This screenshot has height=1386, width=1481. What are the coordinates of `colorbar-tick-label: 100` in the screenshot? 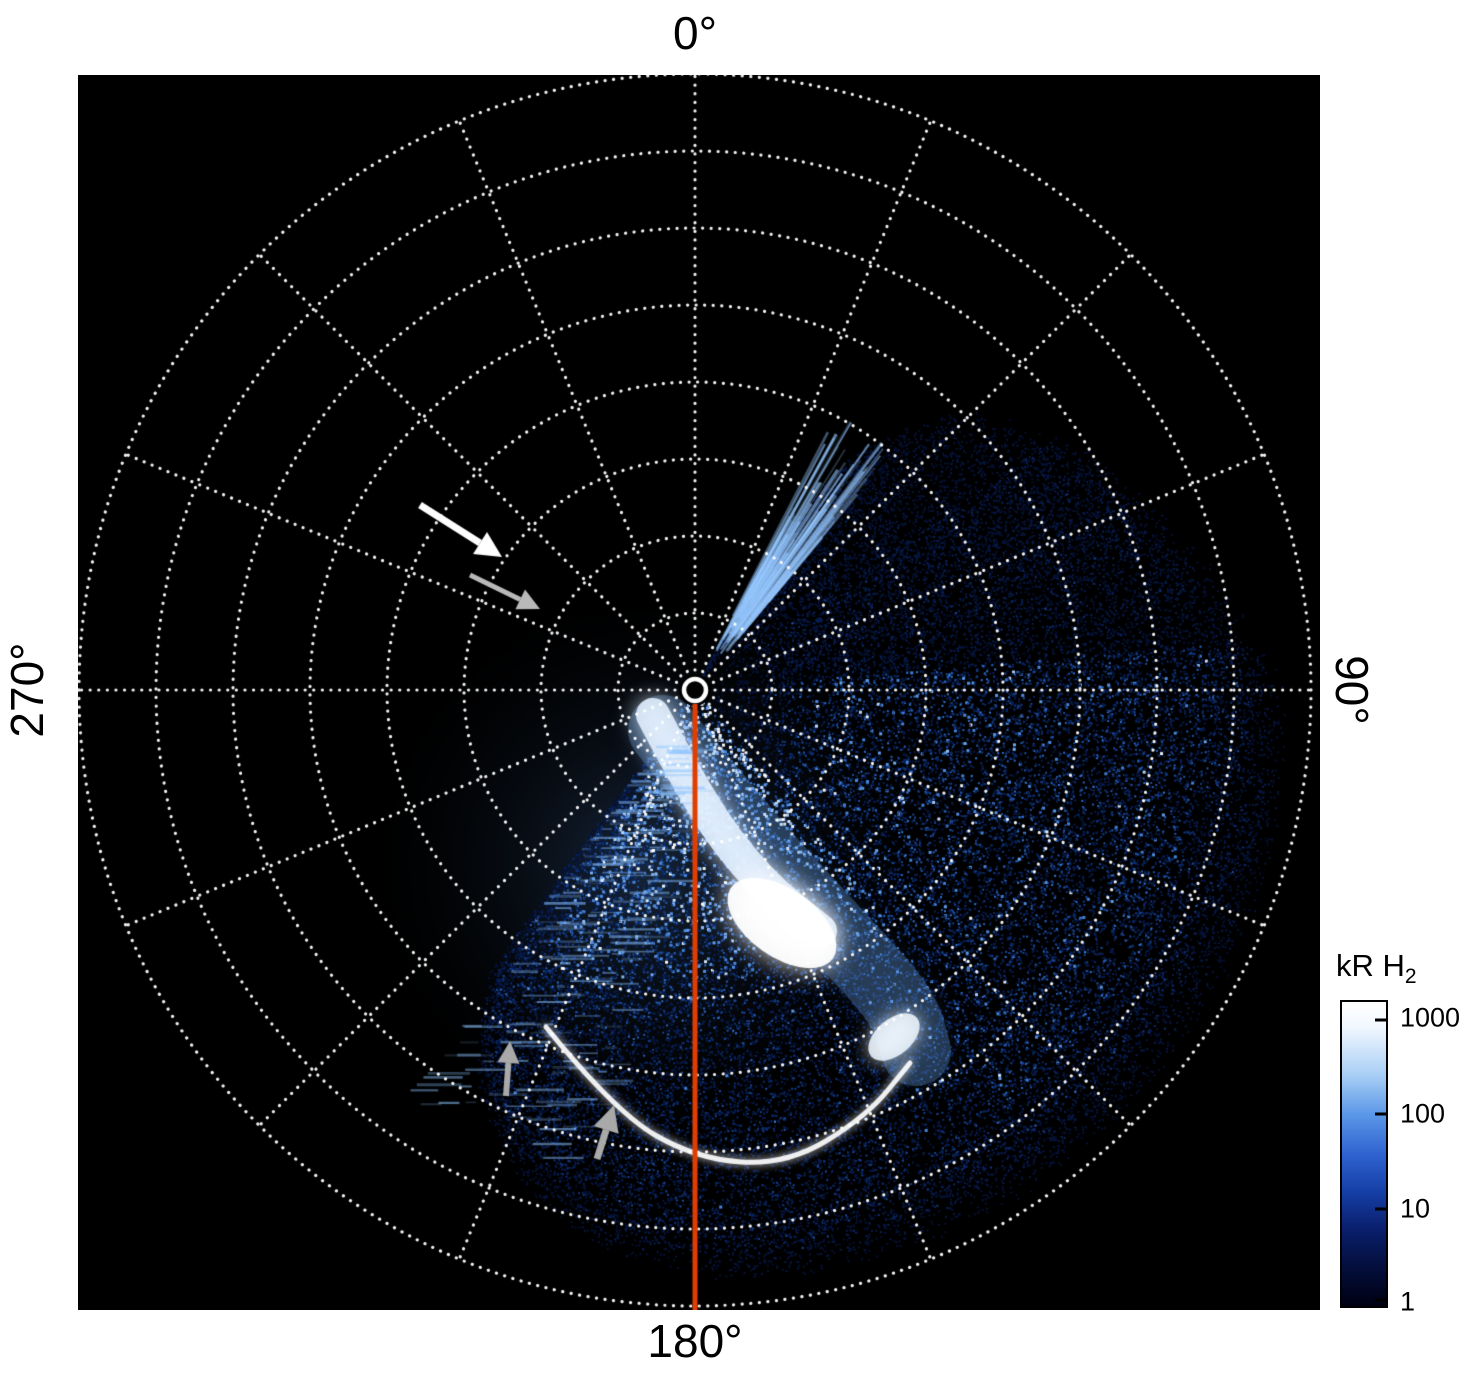 It's located at (1423, 1113).